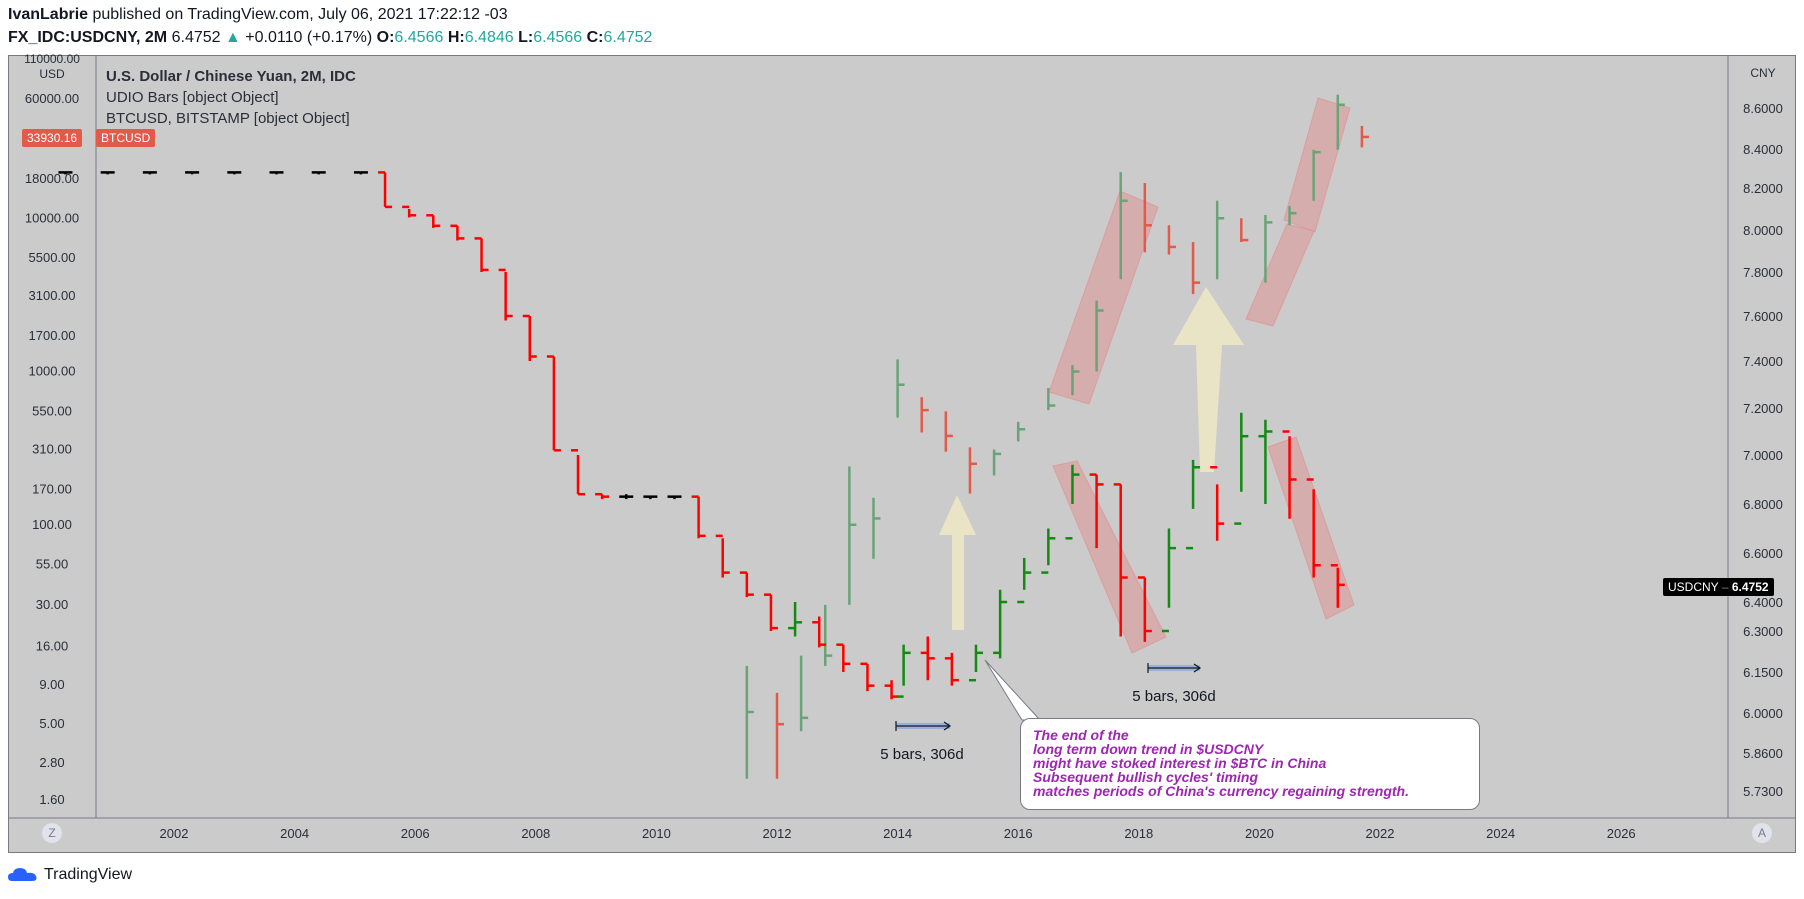 This screenshot has width=1804, height=899. What do you see at coordinates (526, 37) in the screenshot?
I see `low-label: L:` at bounding box center [526, 37].